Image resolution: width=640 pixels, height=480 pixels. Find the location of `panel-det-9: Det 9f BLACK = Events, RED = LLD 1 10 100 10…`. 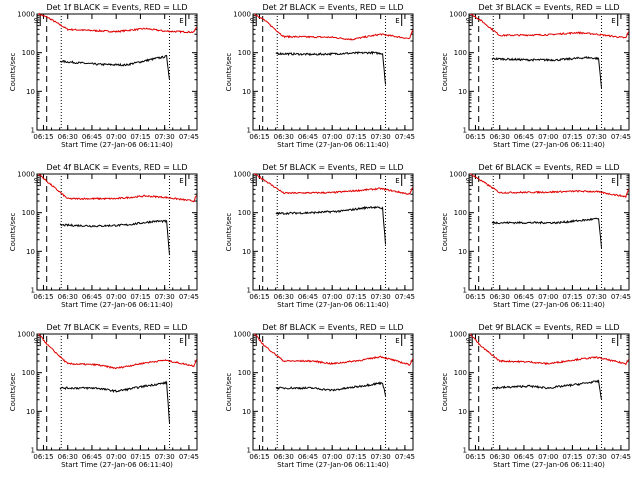

panel-det-9: Det 9f BLACK = Events, RED = LLD 1 10 100 10… is located at coordinates (536, 396).